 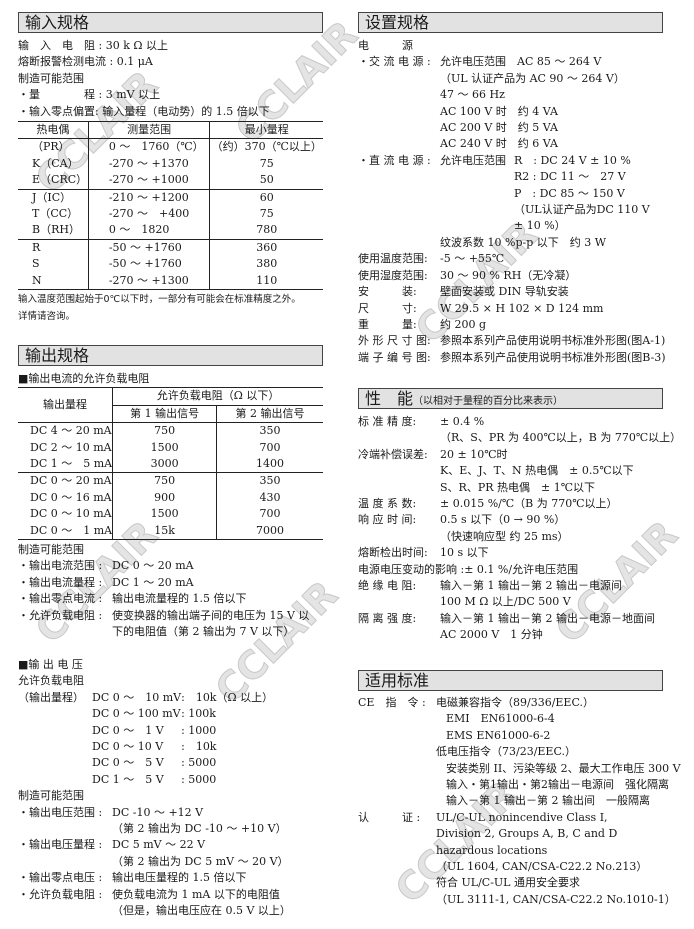 I want to click on measuring-range: -270 ～ +400, so click(x=149, y=214).